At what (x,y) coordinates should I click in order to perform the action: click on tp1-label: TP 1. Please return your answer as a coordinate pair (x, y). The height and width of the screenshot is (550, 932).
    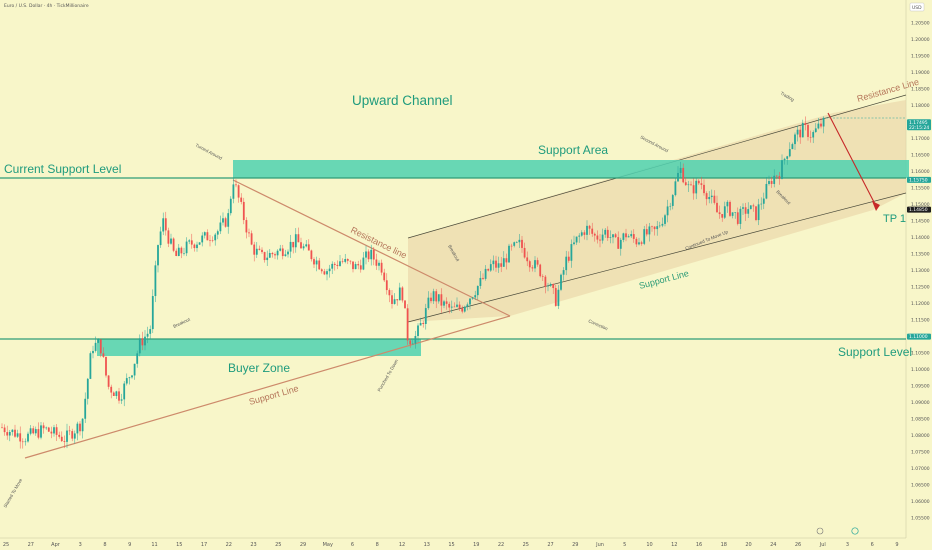
    Looking at the image, I should click on (894, 219).